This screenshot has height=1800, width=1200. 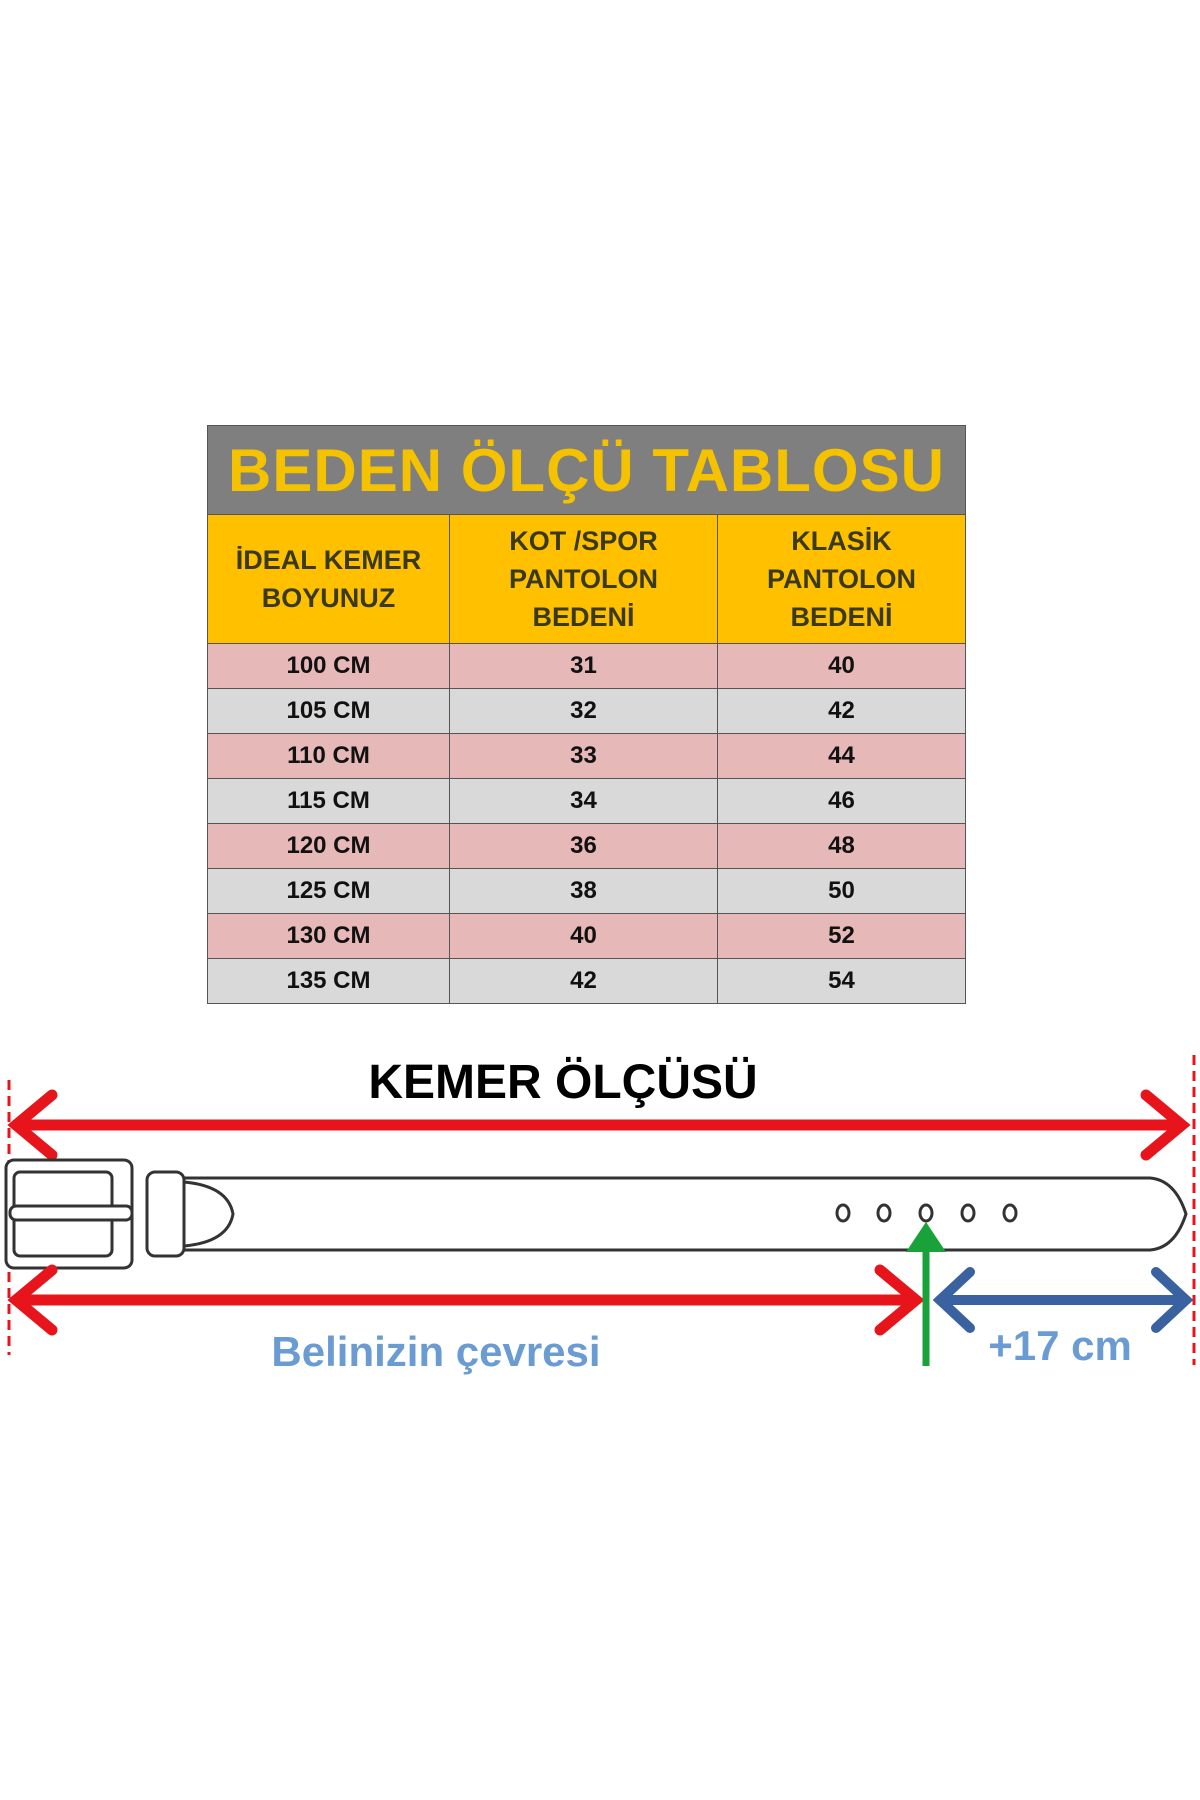 I want to click on table-cell: 32, so click(x=583, y=711).